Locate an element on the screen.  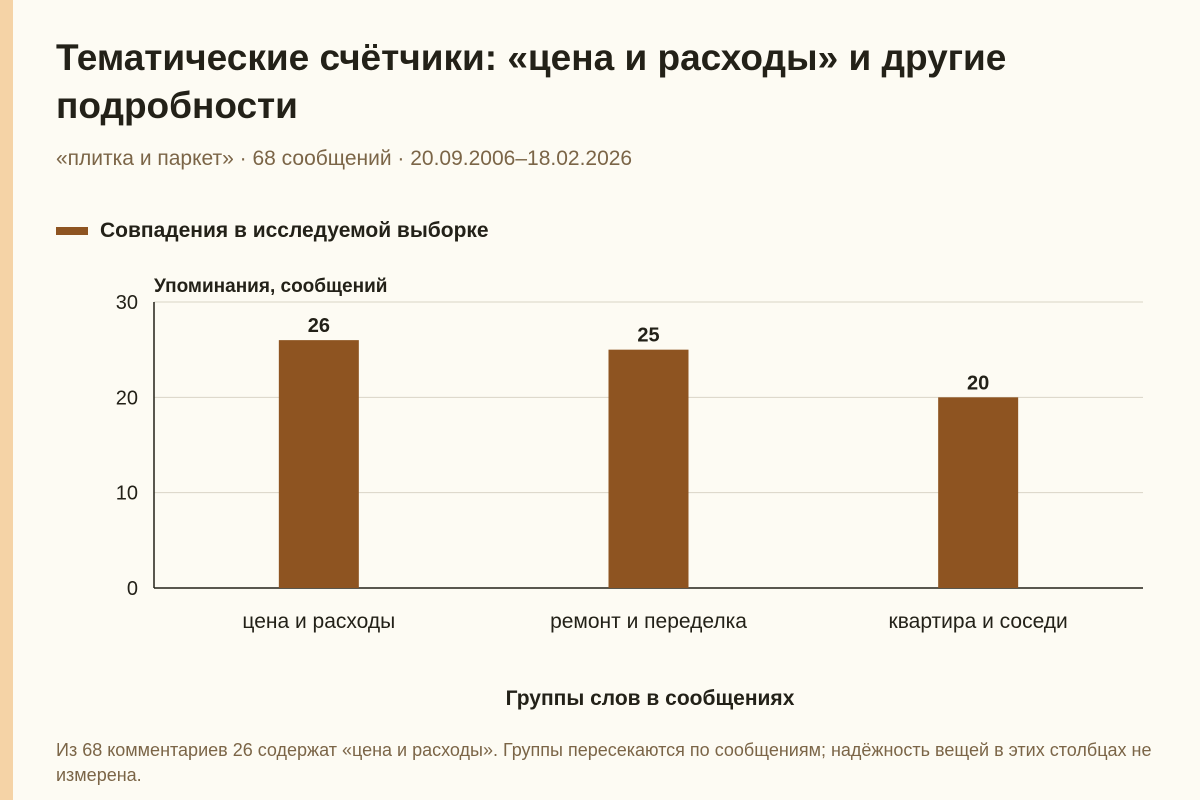
data-label: 20 is located at coordinates (978, 383).